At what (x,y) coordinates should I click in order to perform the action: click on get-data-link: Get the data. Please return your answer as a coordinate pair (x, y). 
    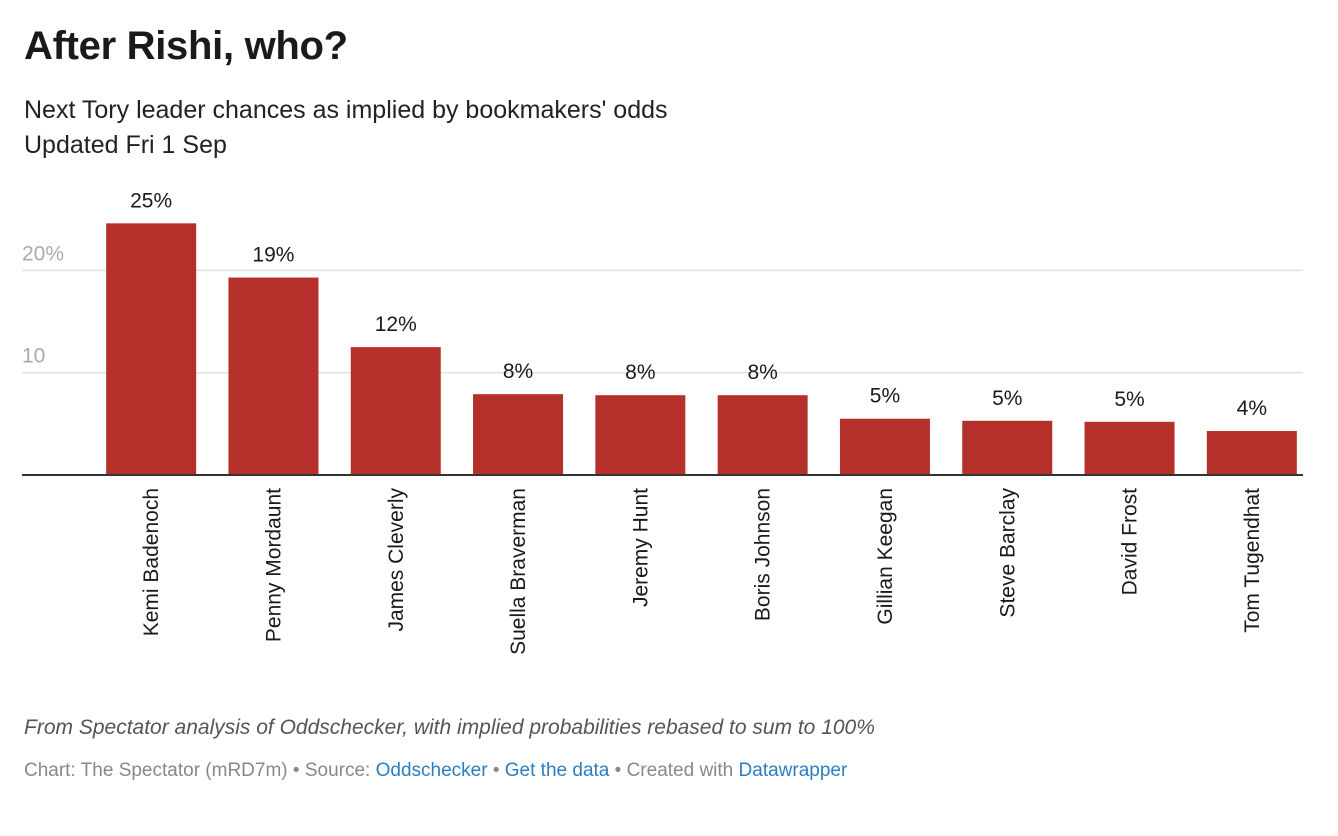
    Looking at the image, I should click on (557, 770).